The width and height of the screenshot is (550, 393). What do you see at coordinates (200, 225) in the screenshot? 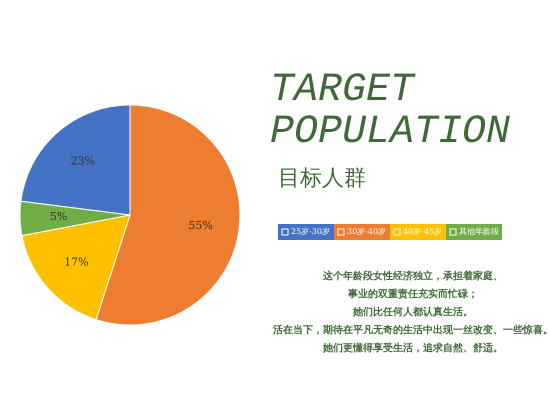
I see `data-label: 55%` at bounding box center [200, 225].